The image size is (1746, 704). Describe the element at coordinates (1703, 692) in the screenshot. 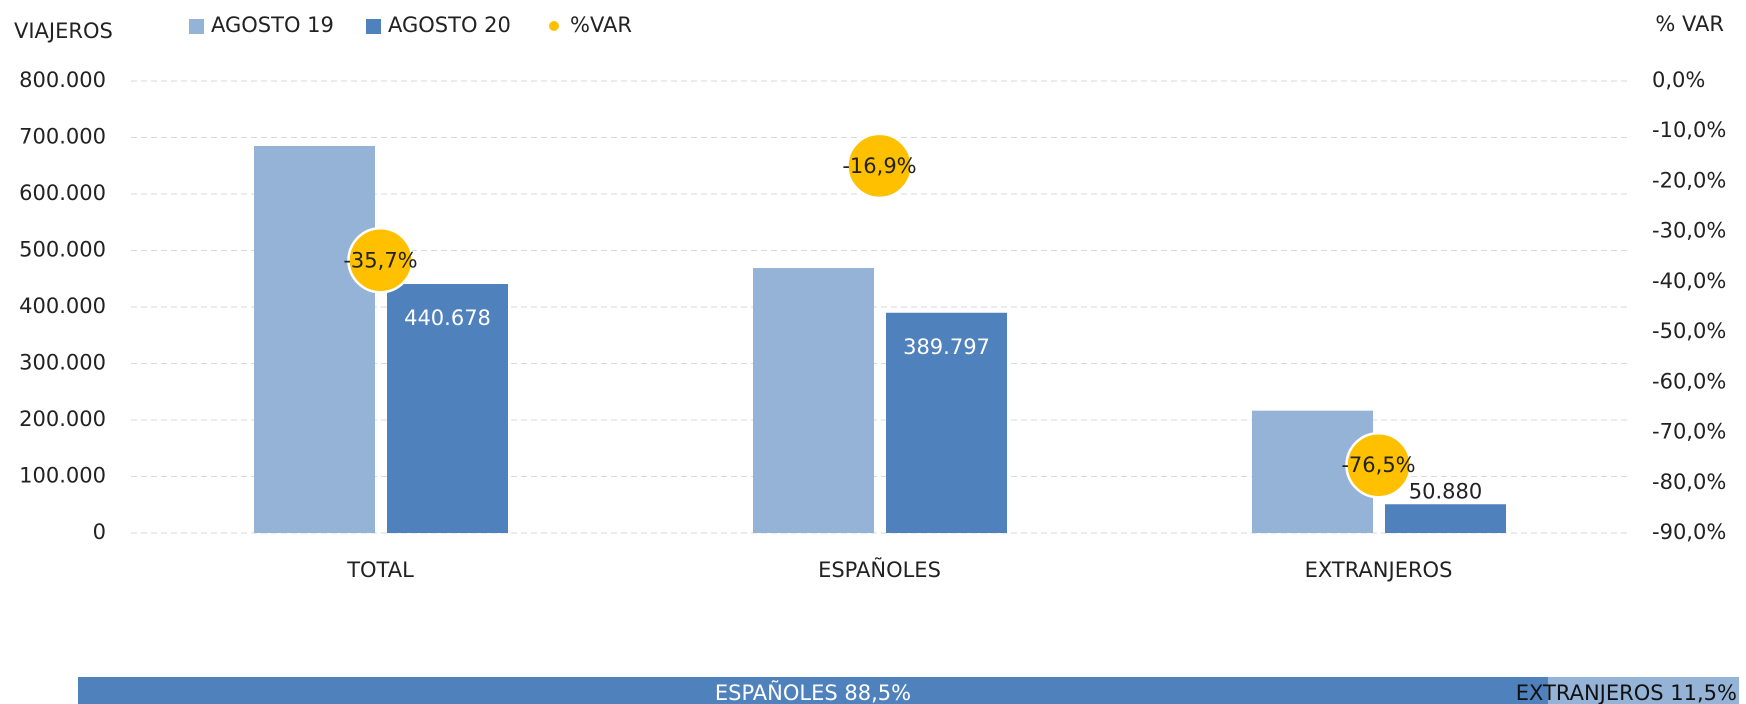

I see `share-value: 11,5%` at that location.